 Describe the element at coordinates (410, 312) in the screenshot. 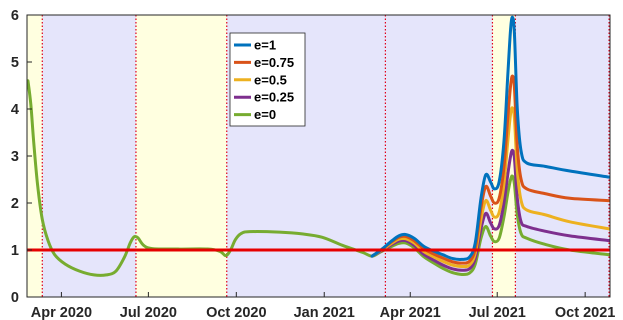

I see `x-tick-label: Apr 2021` at that location.